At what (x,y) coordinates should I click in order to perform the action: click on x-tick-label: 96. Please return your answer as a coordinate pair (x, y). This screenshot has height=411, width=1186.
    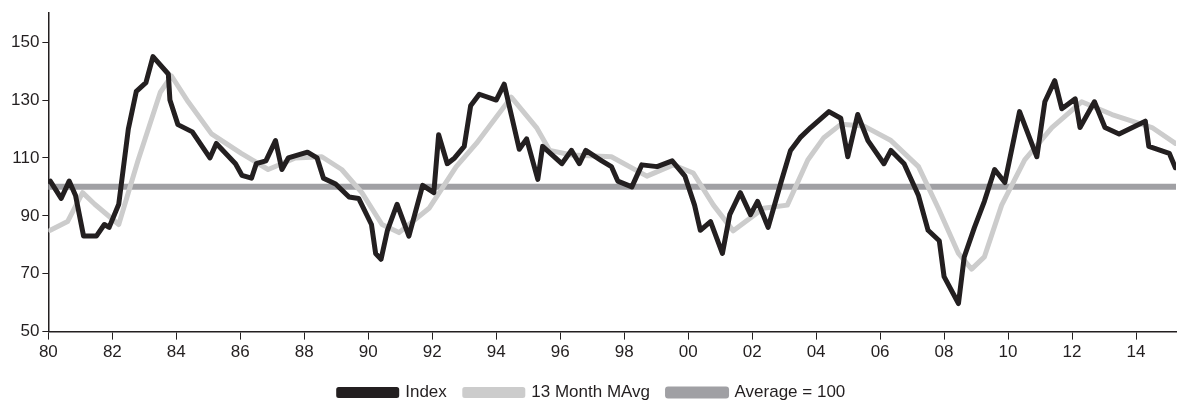
    Looking at the image, I should click on (560, 352).